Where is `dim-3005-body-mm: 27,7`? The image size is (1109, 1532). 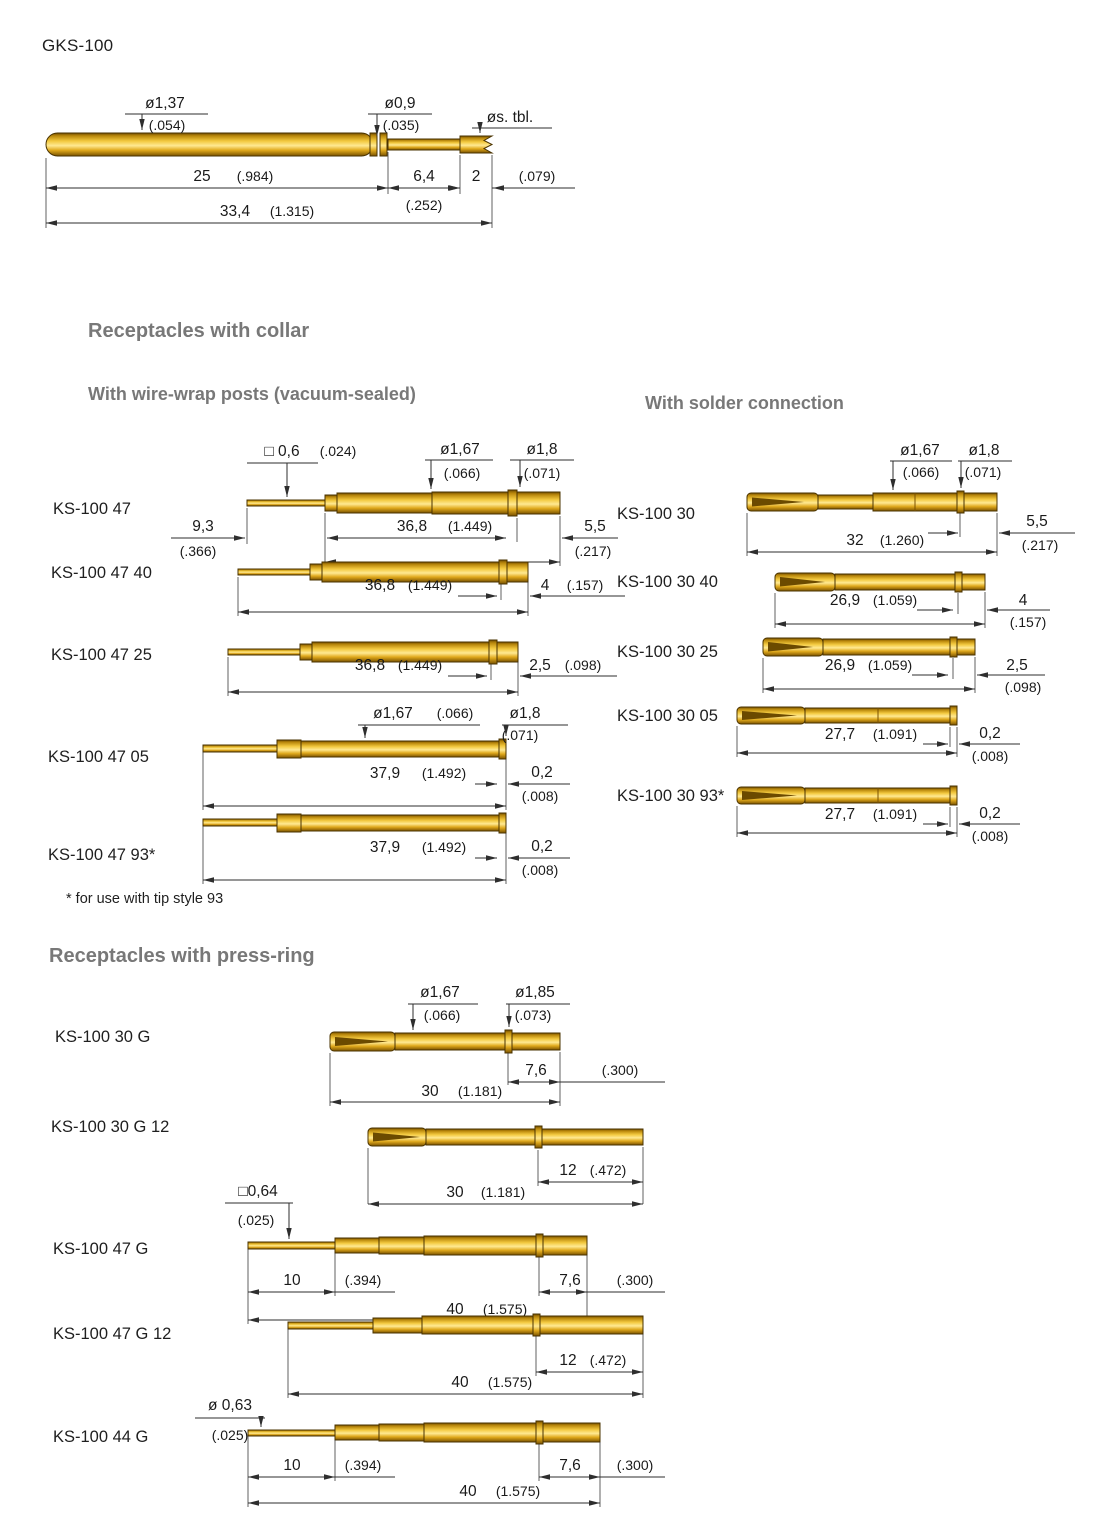 dim-3005-body-mm: 27,7 is located at coordinates (840, 734).